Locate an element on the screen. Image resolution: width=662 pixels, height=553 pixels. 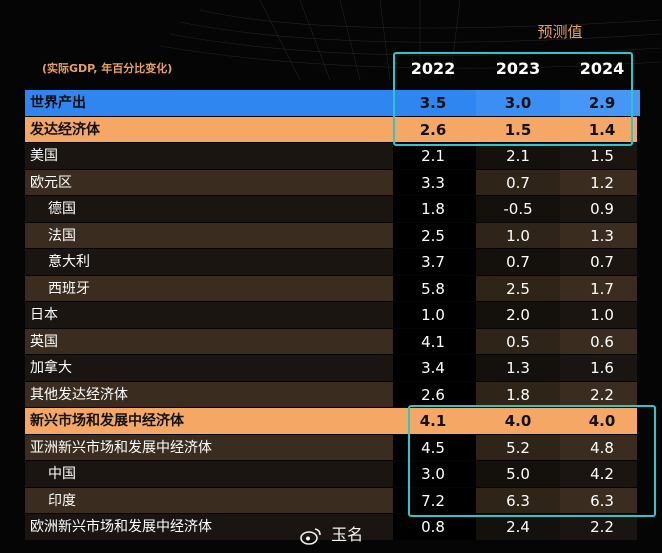
row-label: 日本 is located at coordinates (44, 315).